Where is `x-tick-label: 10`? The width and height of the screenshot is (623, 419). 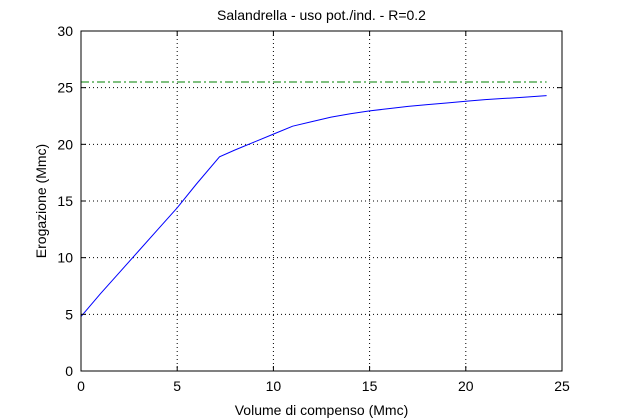
x-tick-label: 10 is located at coordinates (274, 386).